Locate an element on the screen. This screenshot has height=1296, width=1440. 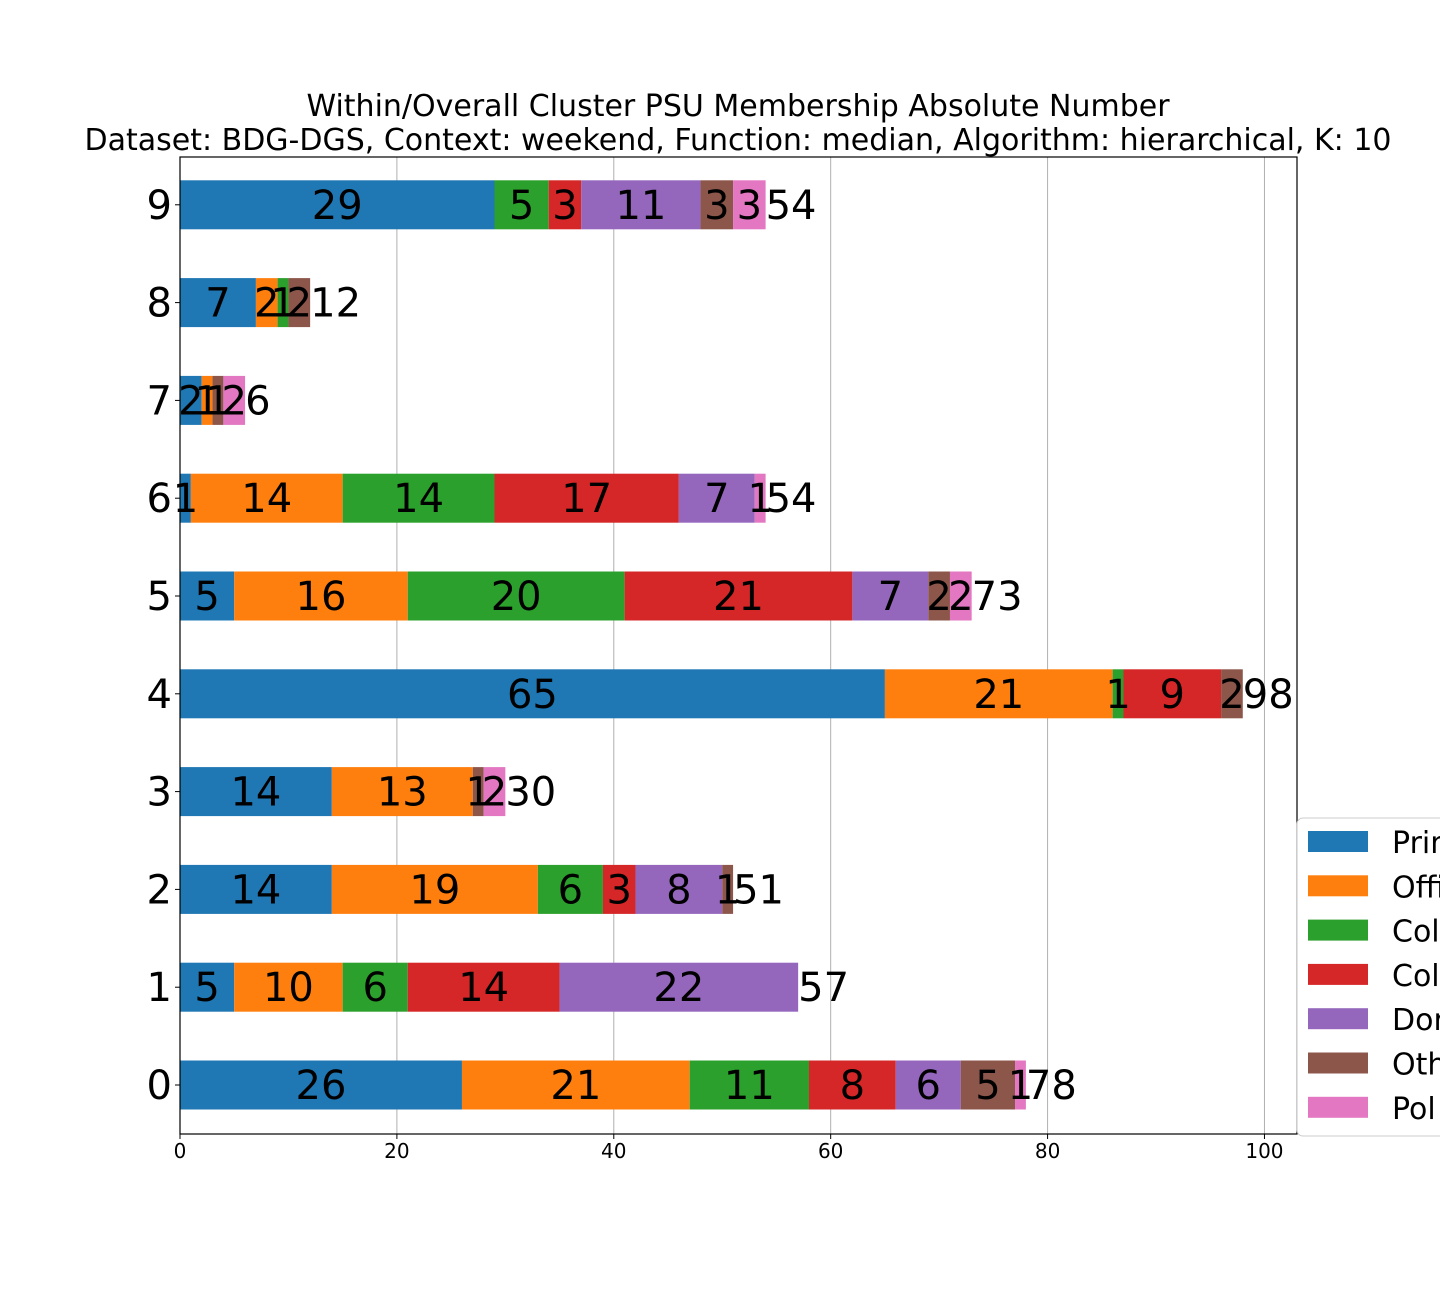
segment-value-label: 13 is located at coordinates (402, 793).